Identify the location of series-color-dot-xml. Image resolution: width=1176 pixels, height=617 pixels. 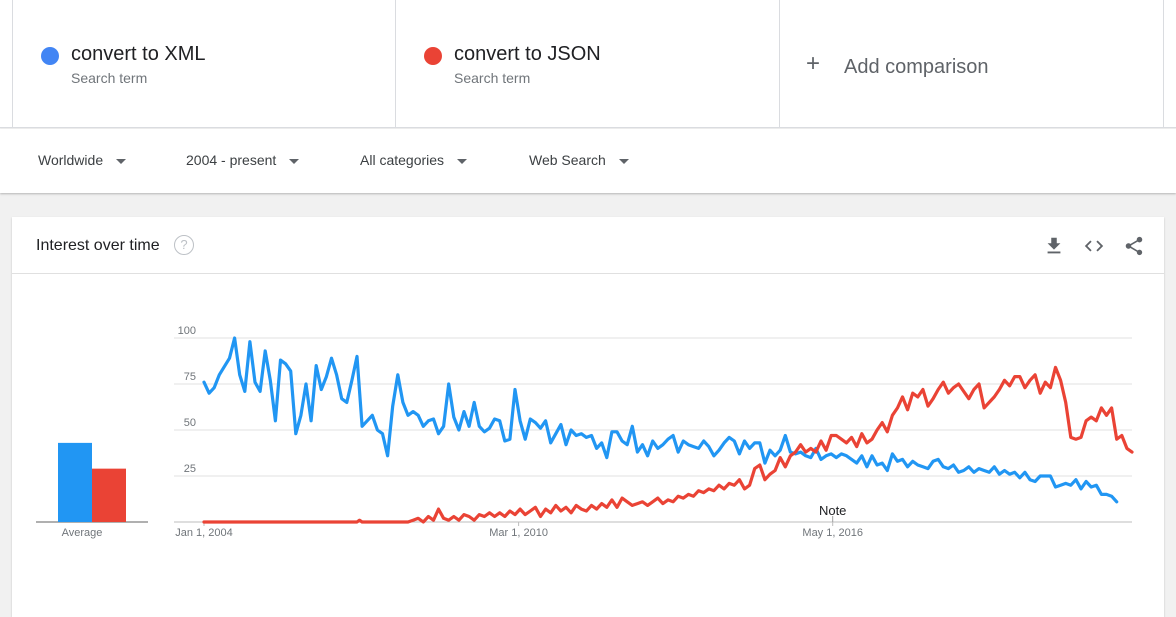
(50, 56).